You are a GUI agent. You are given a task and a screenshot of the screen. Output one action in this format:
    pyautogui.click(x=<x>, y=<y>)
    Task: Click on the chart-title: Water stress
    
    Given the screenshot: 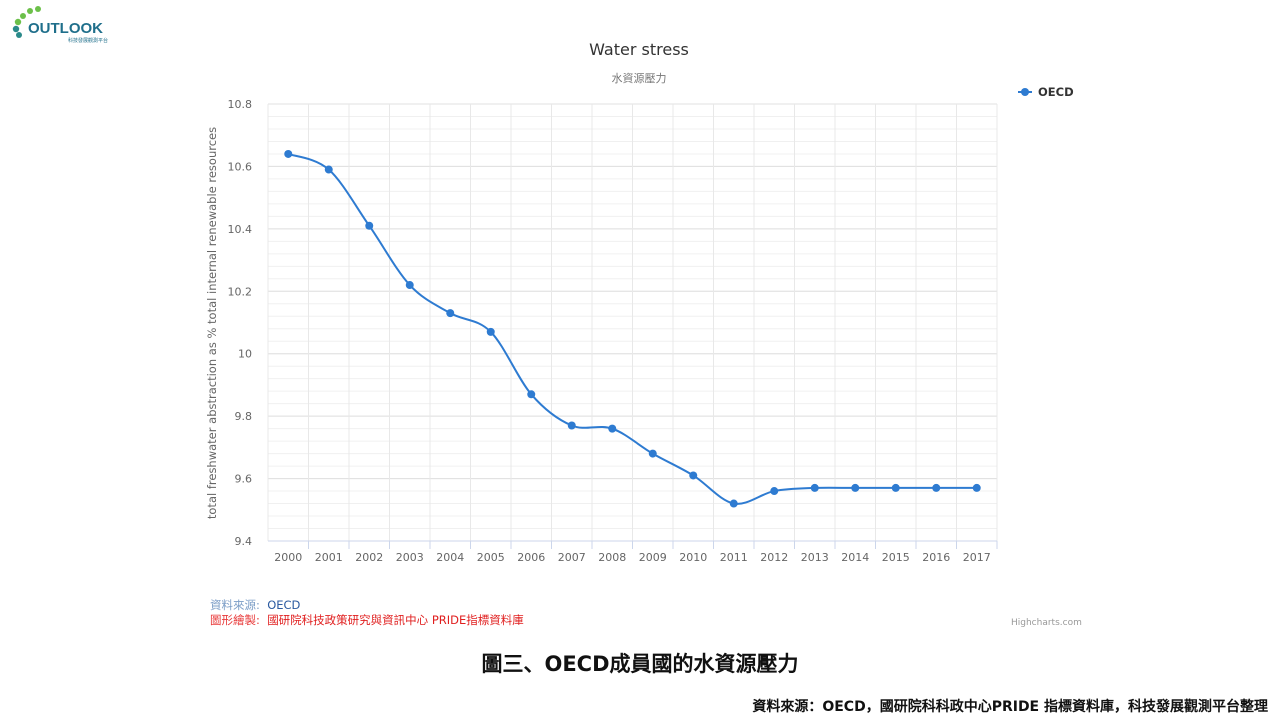 What is the action you would take?
    pyautogui.click(x=639, y=49)
    